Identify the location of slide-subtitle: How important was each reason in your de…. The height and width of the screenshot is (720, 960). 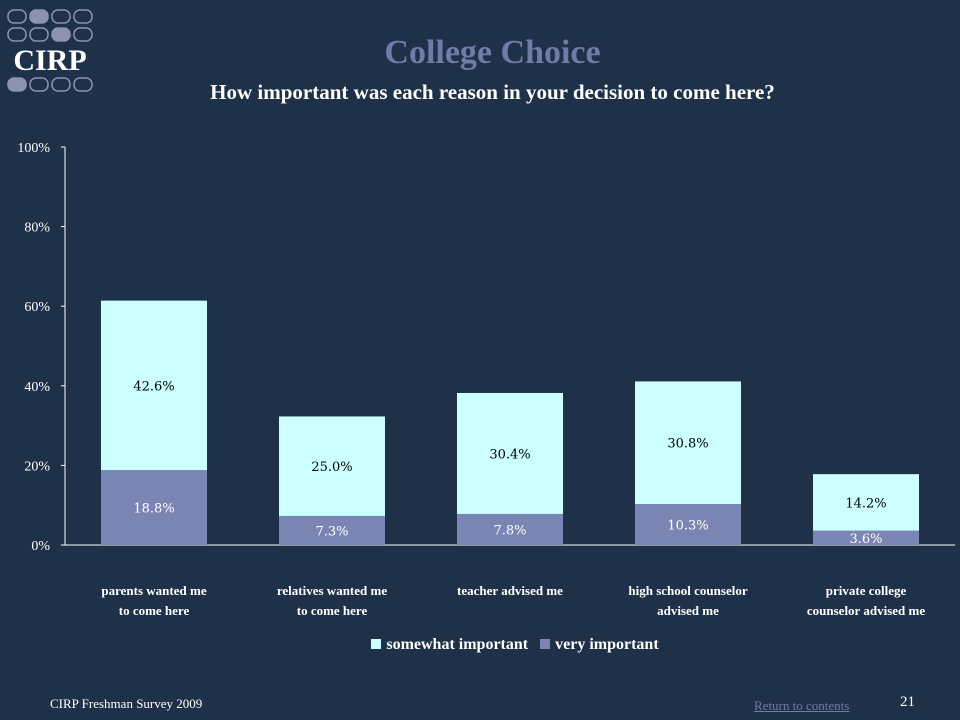
(492, 92).